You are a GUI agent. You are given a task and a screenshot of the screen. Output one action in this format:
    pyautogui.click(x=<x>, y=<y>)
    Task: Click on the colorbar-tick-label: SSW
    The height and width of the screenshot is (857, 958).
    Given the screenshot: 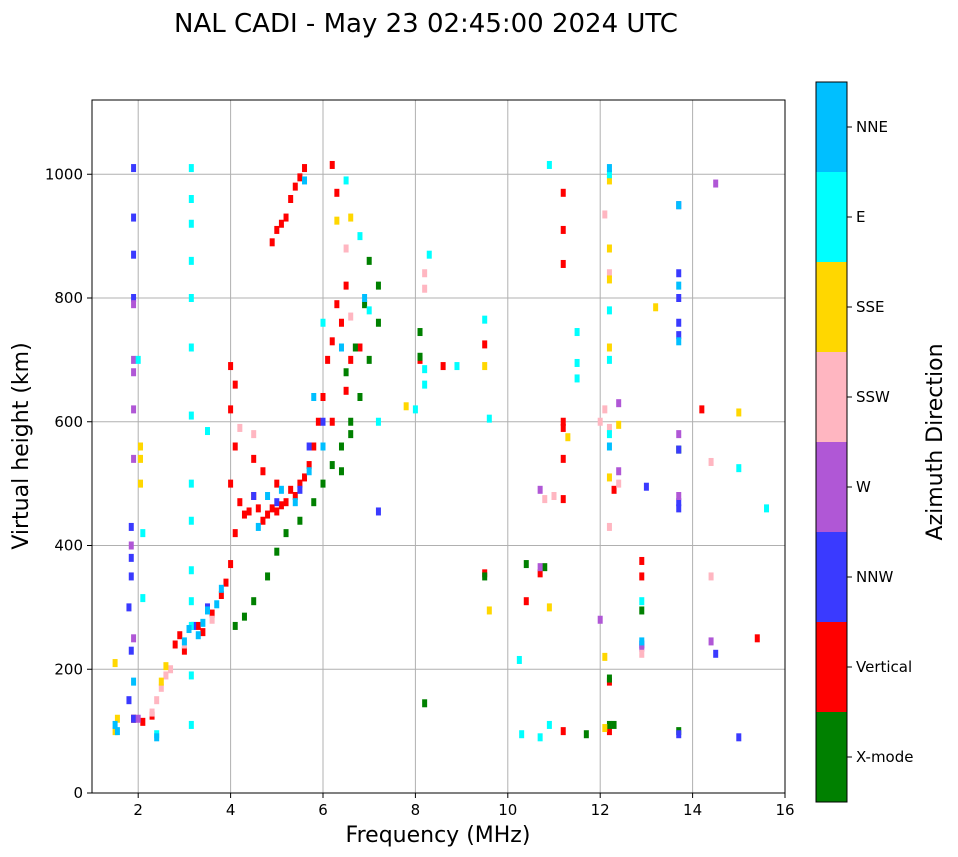 What is the action you would take?
    pyautogui.click(x=873, y=397)
    